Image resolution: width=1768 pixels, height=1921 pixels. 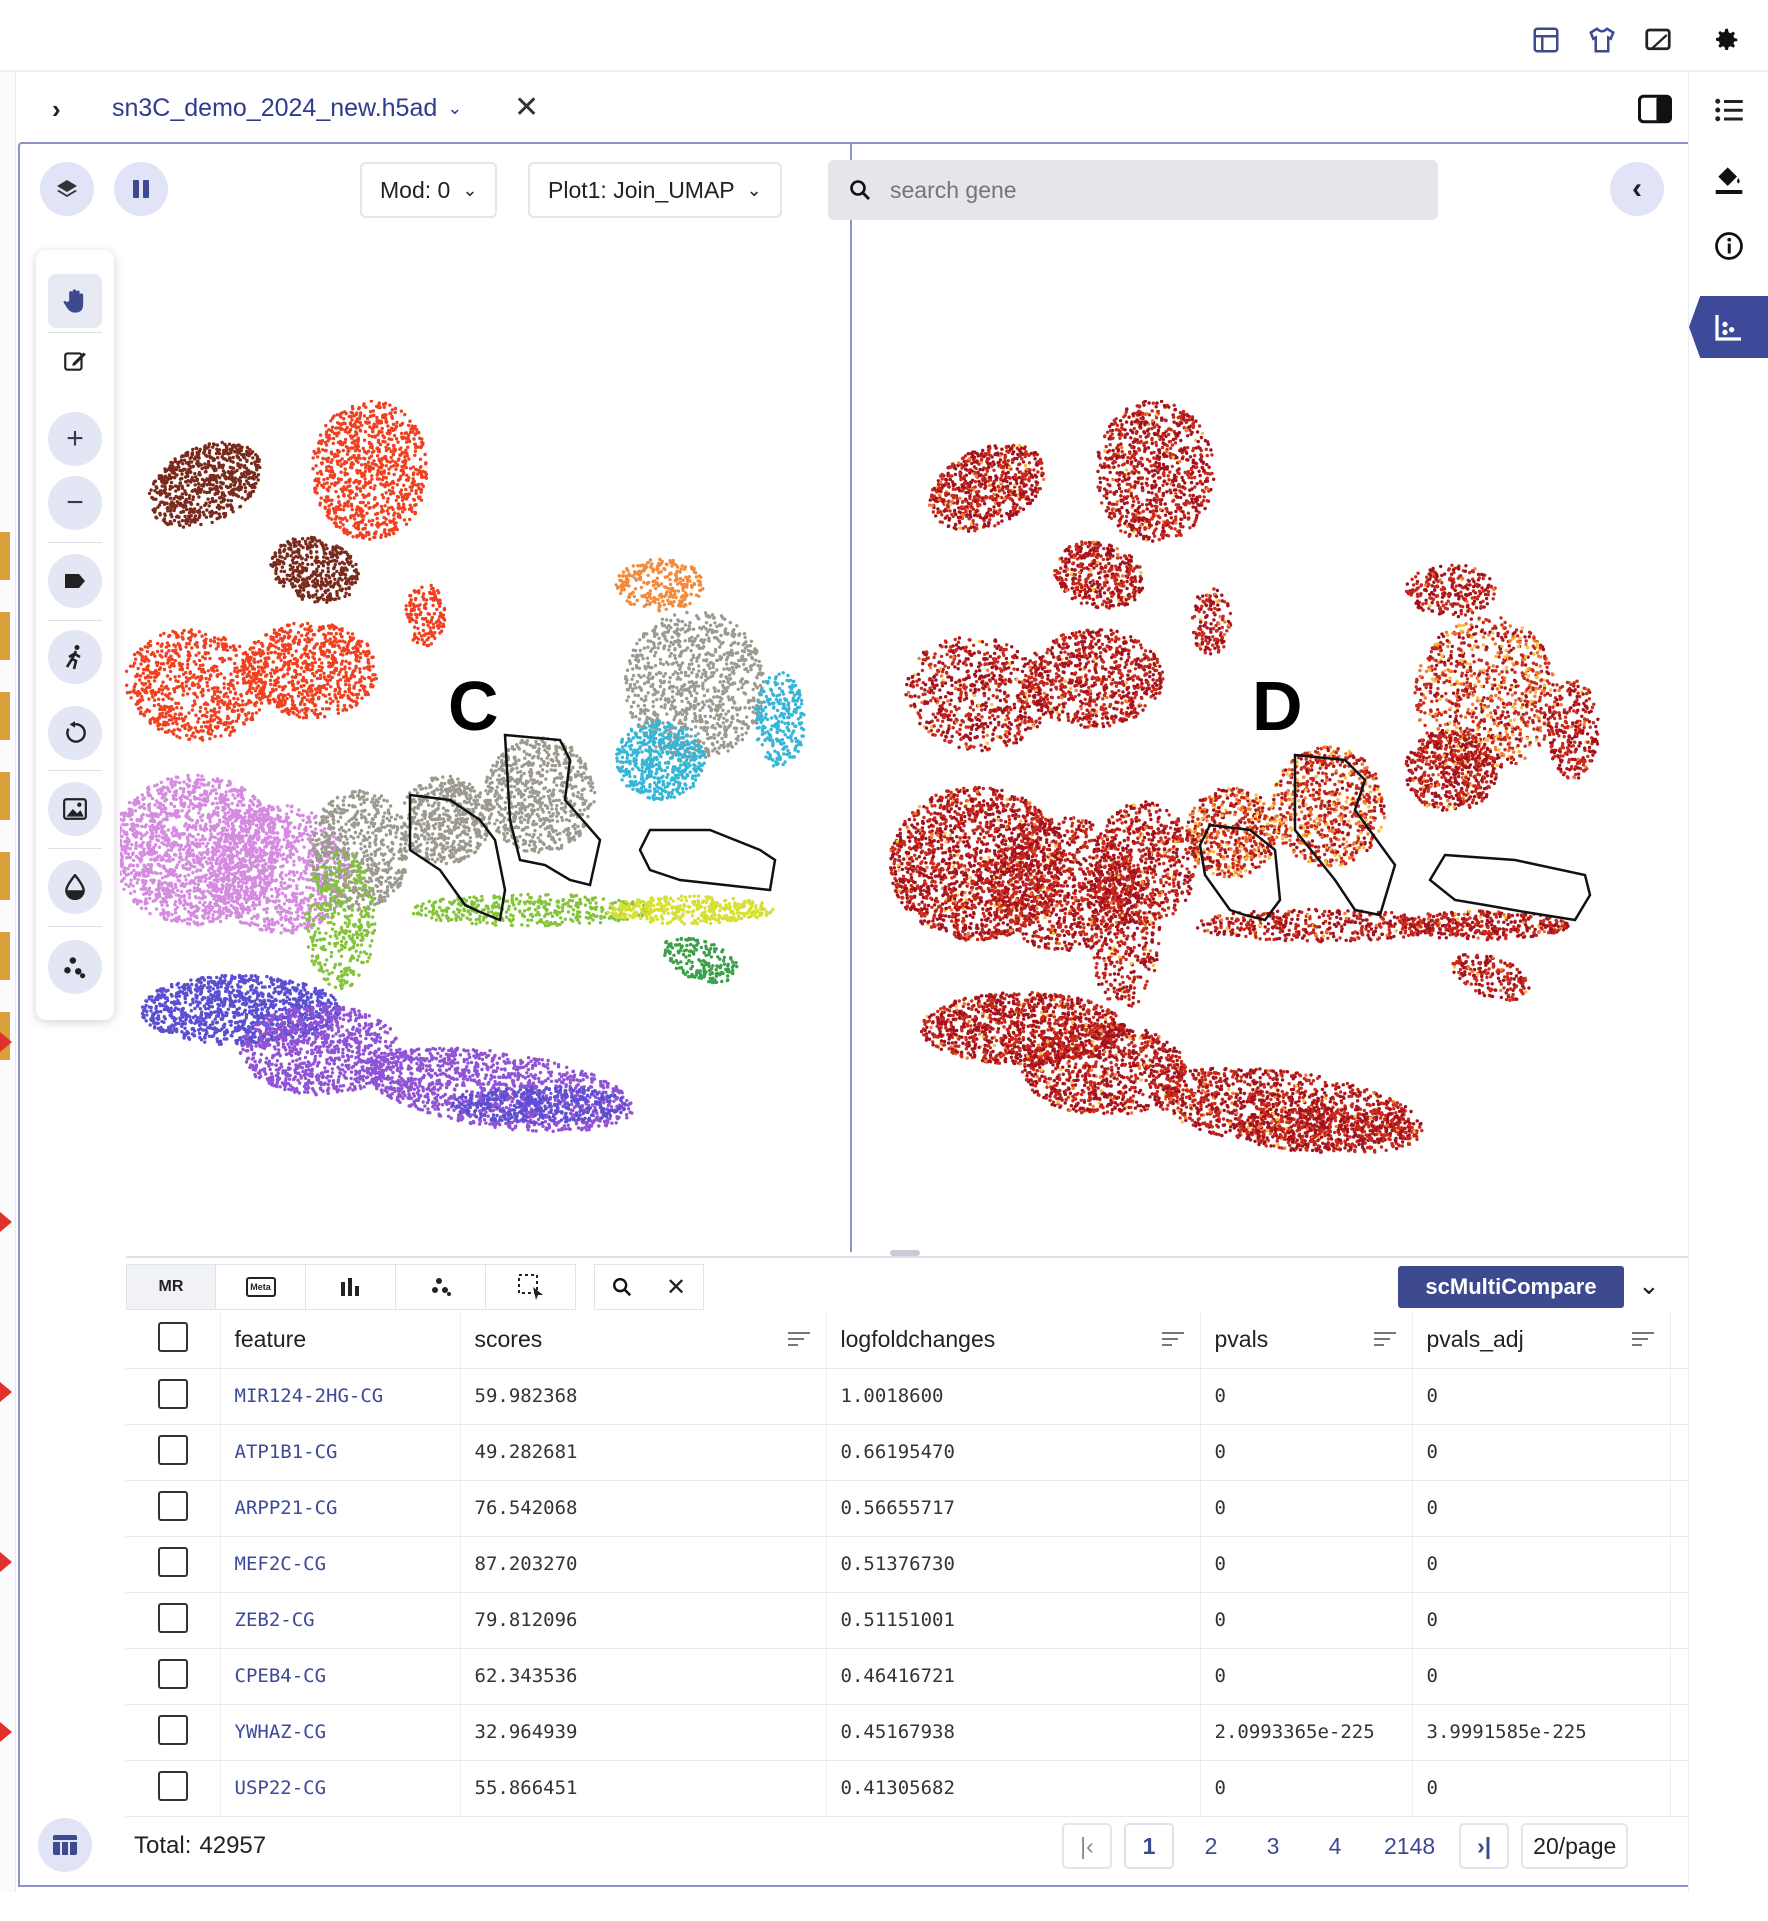 What do you see at coordinates (75, 967) in the screenshot?
I see `scatter-points-icon` at bounding box center [75, 967].